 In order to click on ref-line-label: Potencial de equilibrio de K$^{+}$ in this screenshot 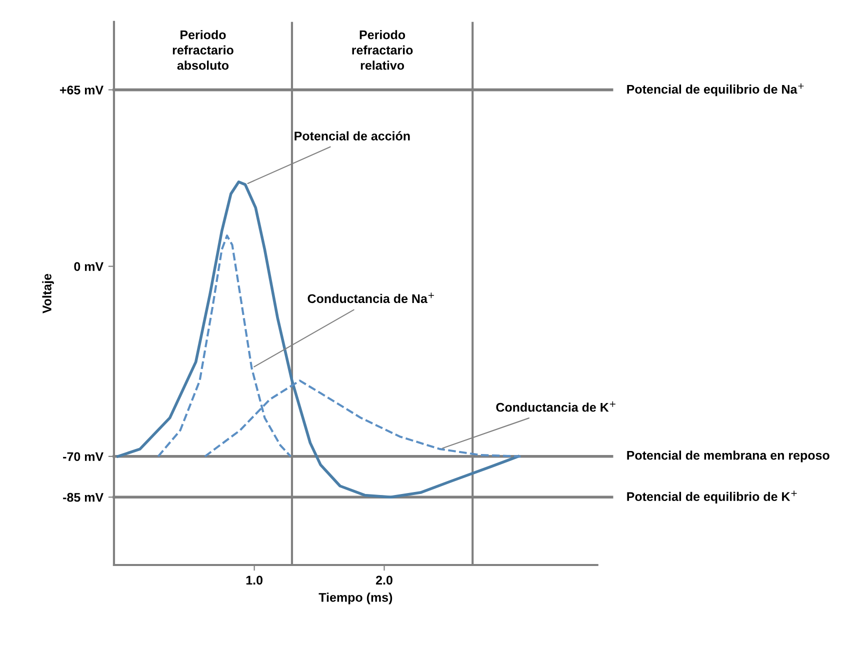, I will do `click(712, 497)`.